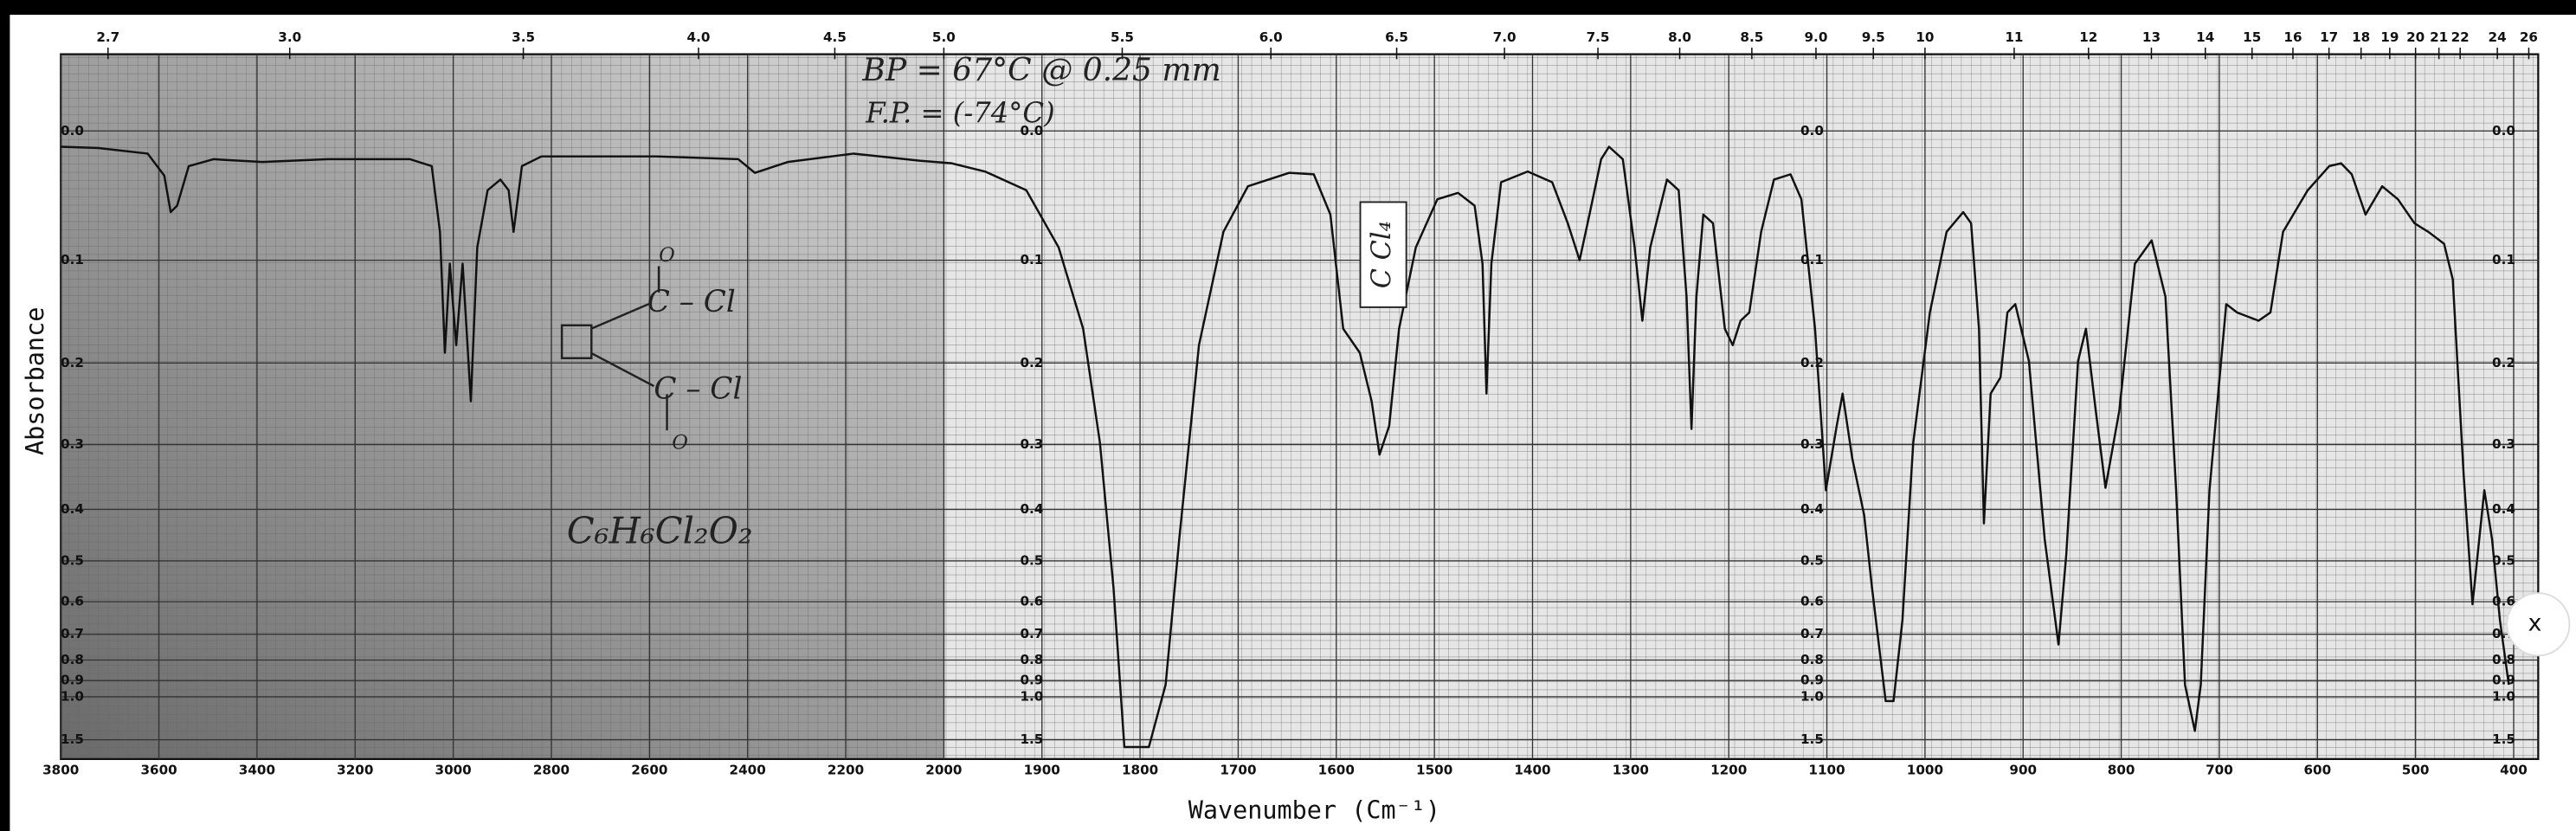  What do you see at coordinates (649, 770) in the screenshot?
I see `x-tick-label: 2600` at bounding box center [649, 770].